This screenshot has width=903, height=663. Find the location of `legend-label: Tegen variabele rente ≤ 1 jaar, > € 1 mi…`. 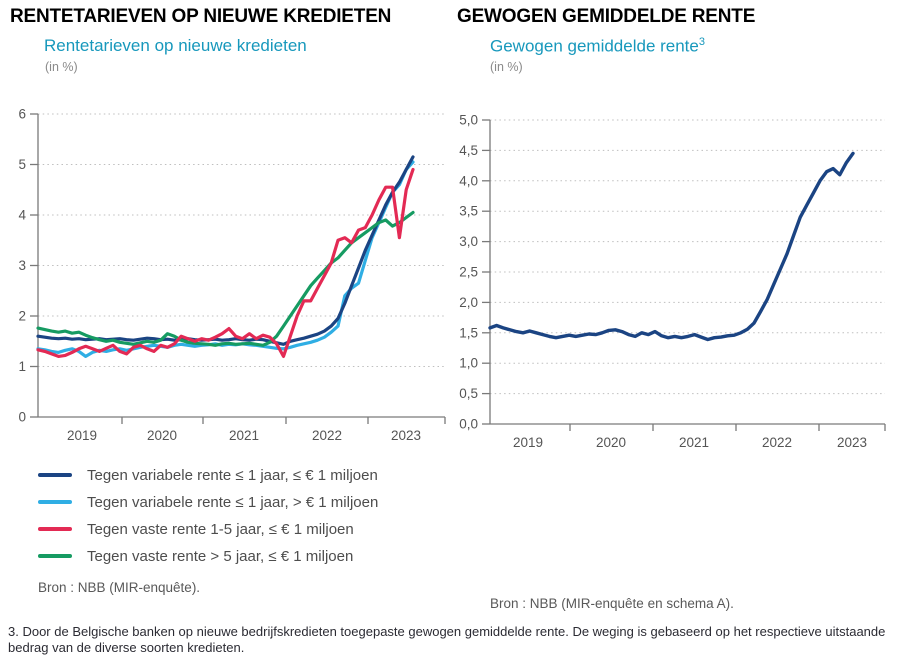

legend-label: Tegen variabele rente ≤ 1 jaar, > € 1 mi… is located at coordinates (233, 502).